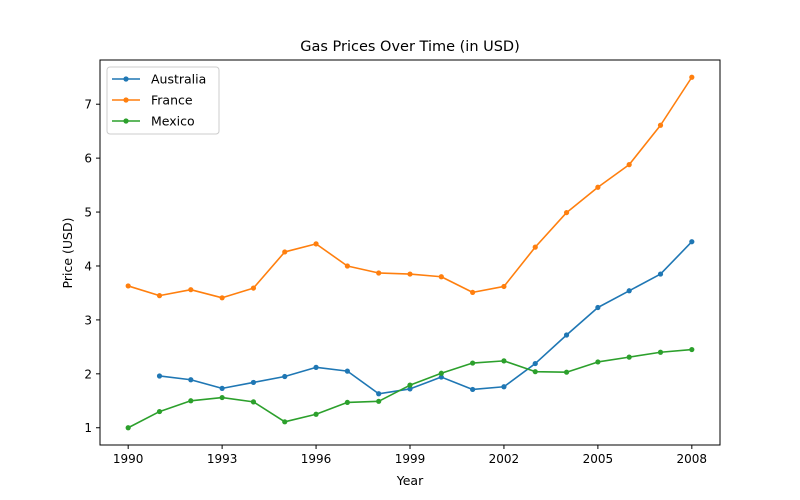  Describe the element at coordinates (128, 459) in the screenshot. I see `x-tick-label: 1990` at that location.